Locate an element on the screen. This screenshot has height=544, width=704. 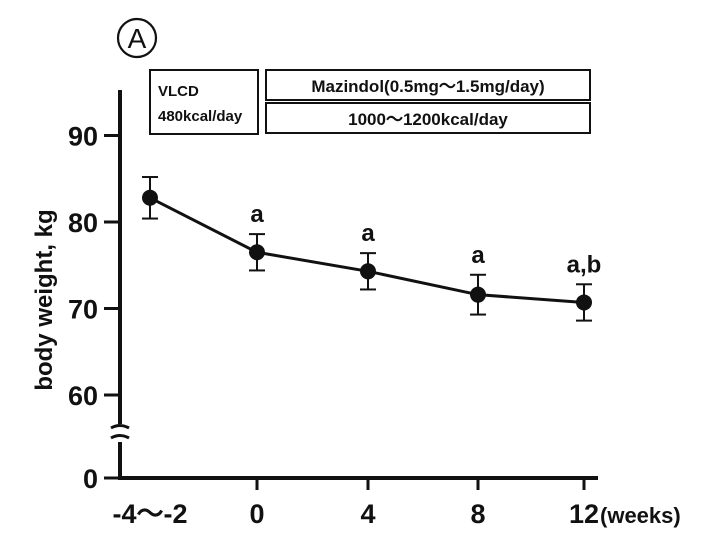
y-axis-label: body weight, kg is located at coordinates (44, 299).